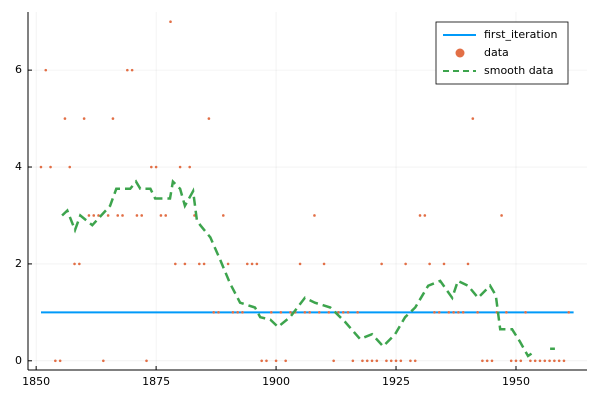 This screenshot has width=600, height=400. I want to click on x-tick-label: 1925, so click(396, 381).